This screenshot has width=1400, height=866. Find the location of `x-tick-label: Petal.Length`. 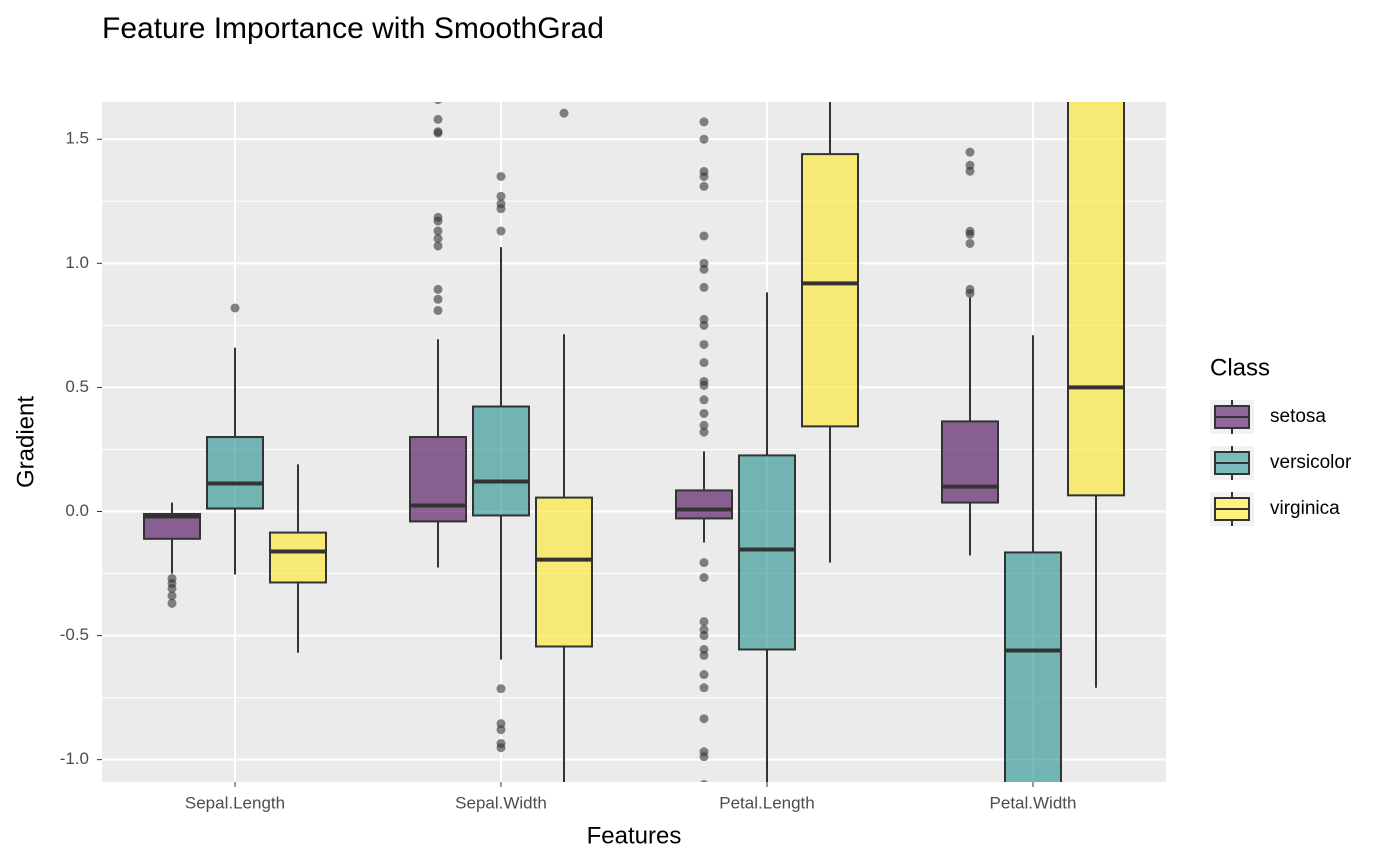

x-tick-label: Petal.Length is located at coordinates (766, 802).